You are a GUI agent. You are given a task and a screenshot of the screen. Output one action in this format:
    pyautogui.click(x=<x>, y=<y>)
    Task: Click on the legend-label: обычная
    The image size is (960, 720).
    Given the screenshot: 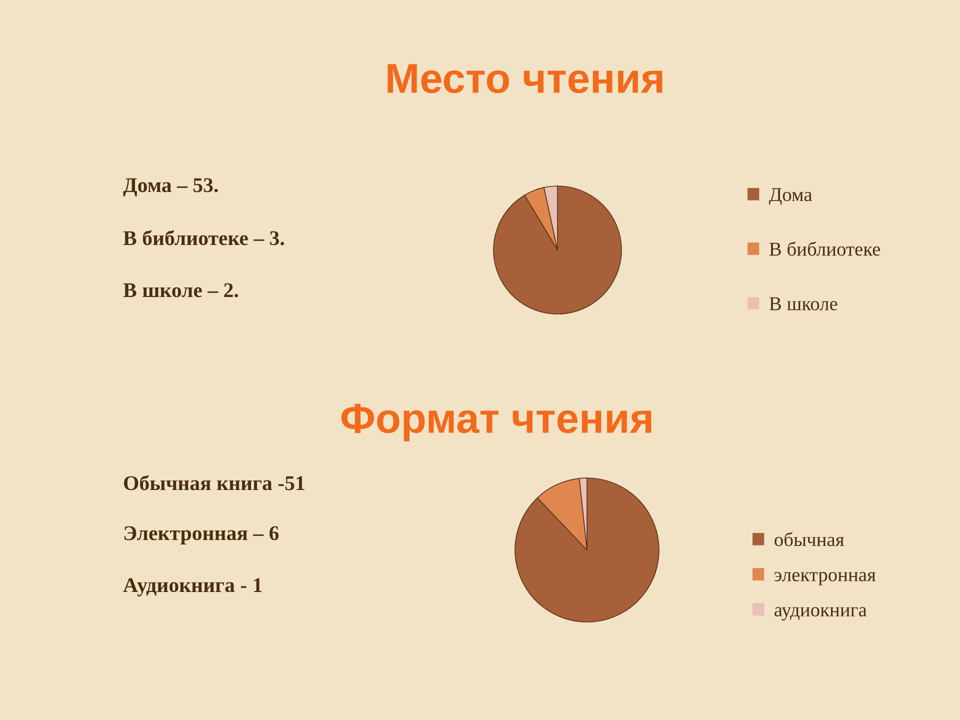 What is the action you would take?
    pyautogui.click(x=809, y=539)
    